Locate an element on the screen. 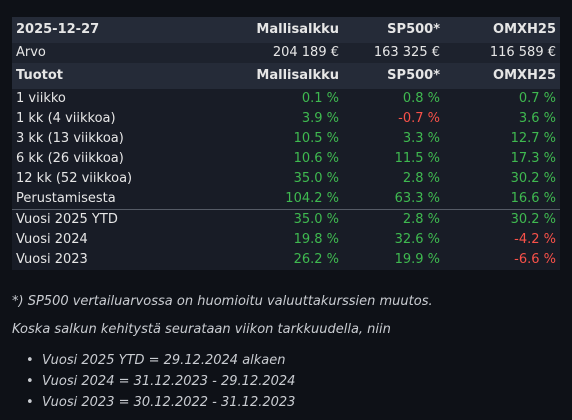 The width and height of the screenshot is (572, 420). header-date: 2025-12-27 is located at coordinates (58, 29).